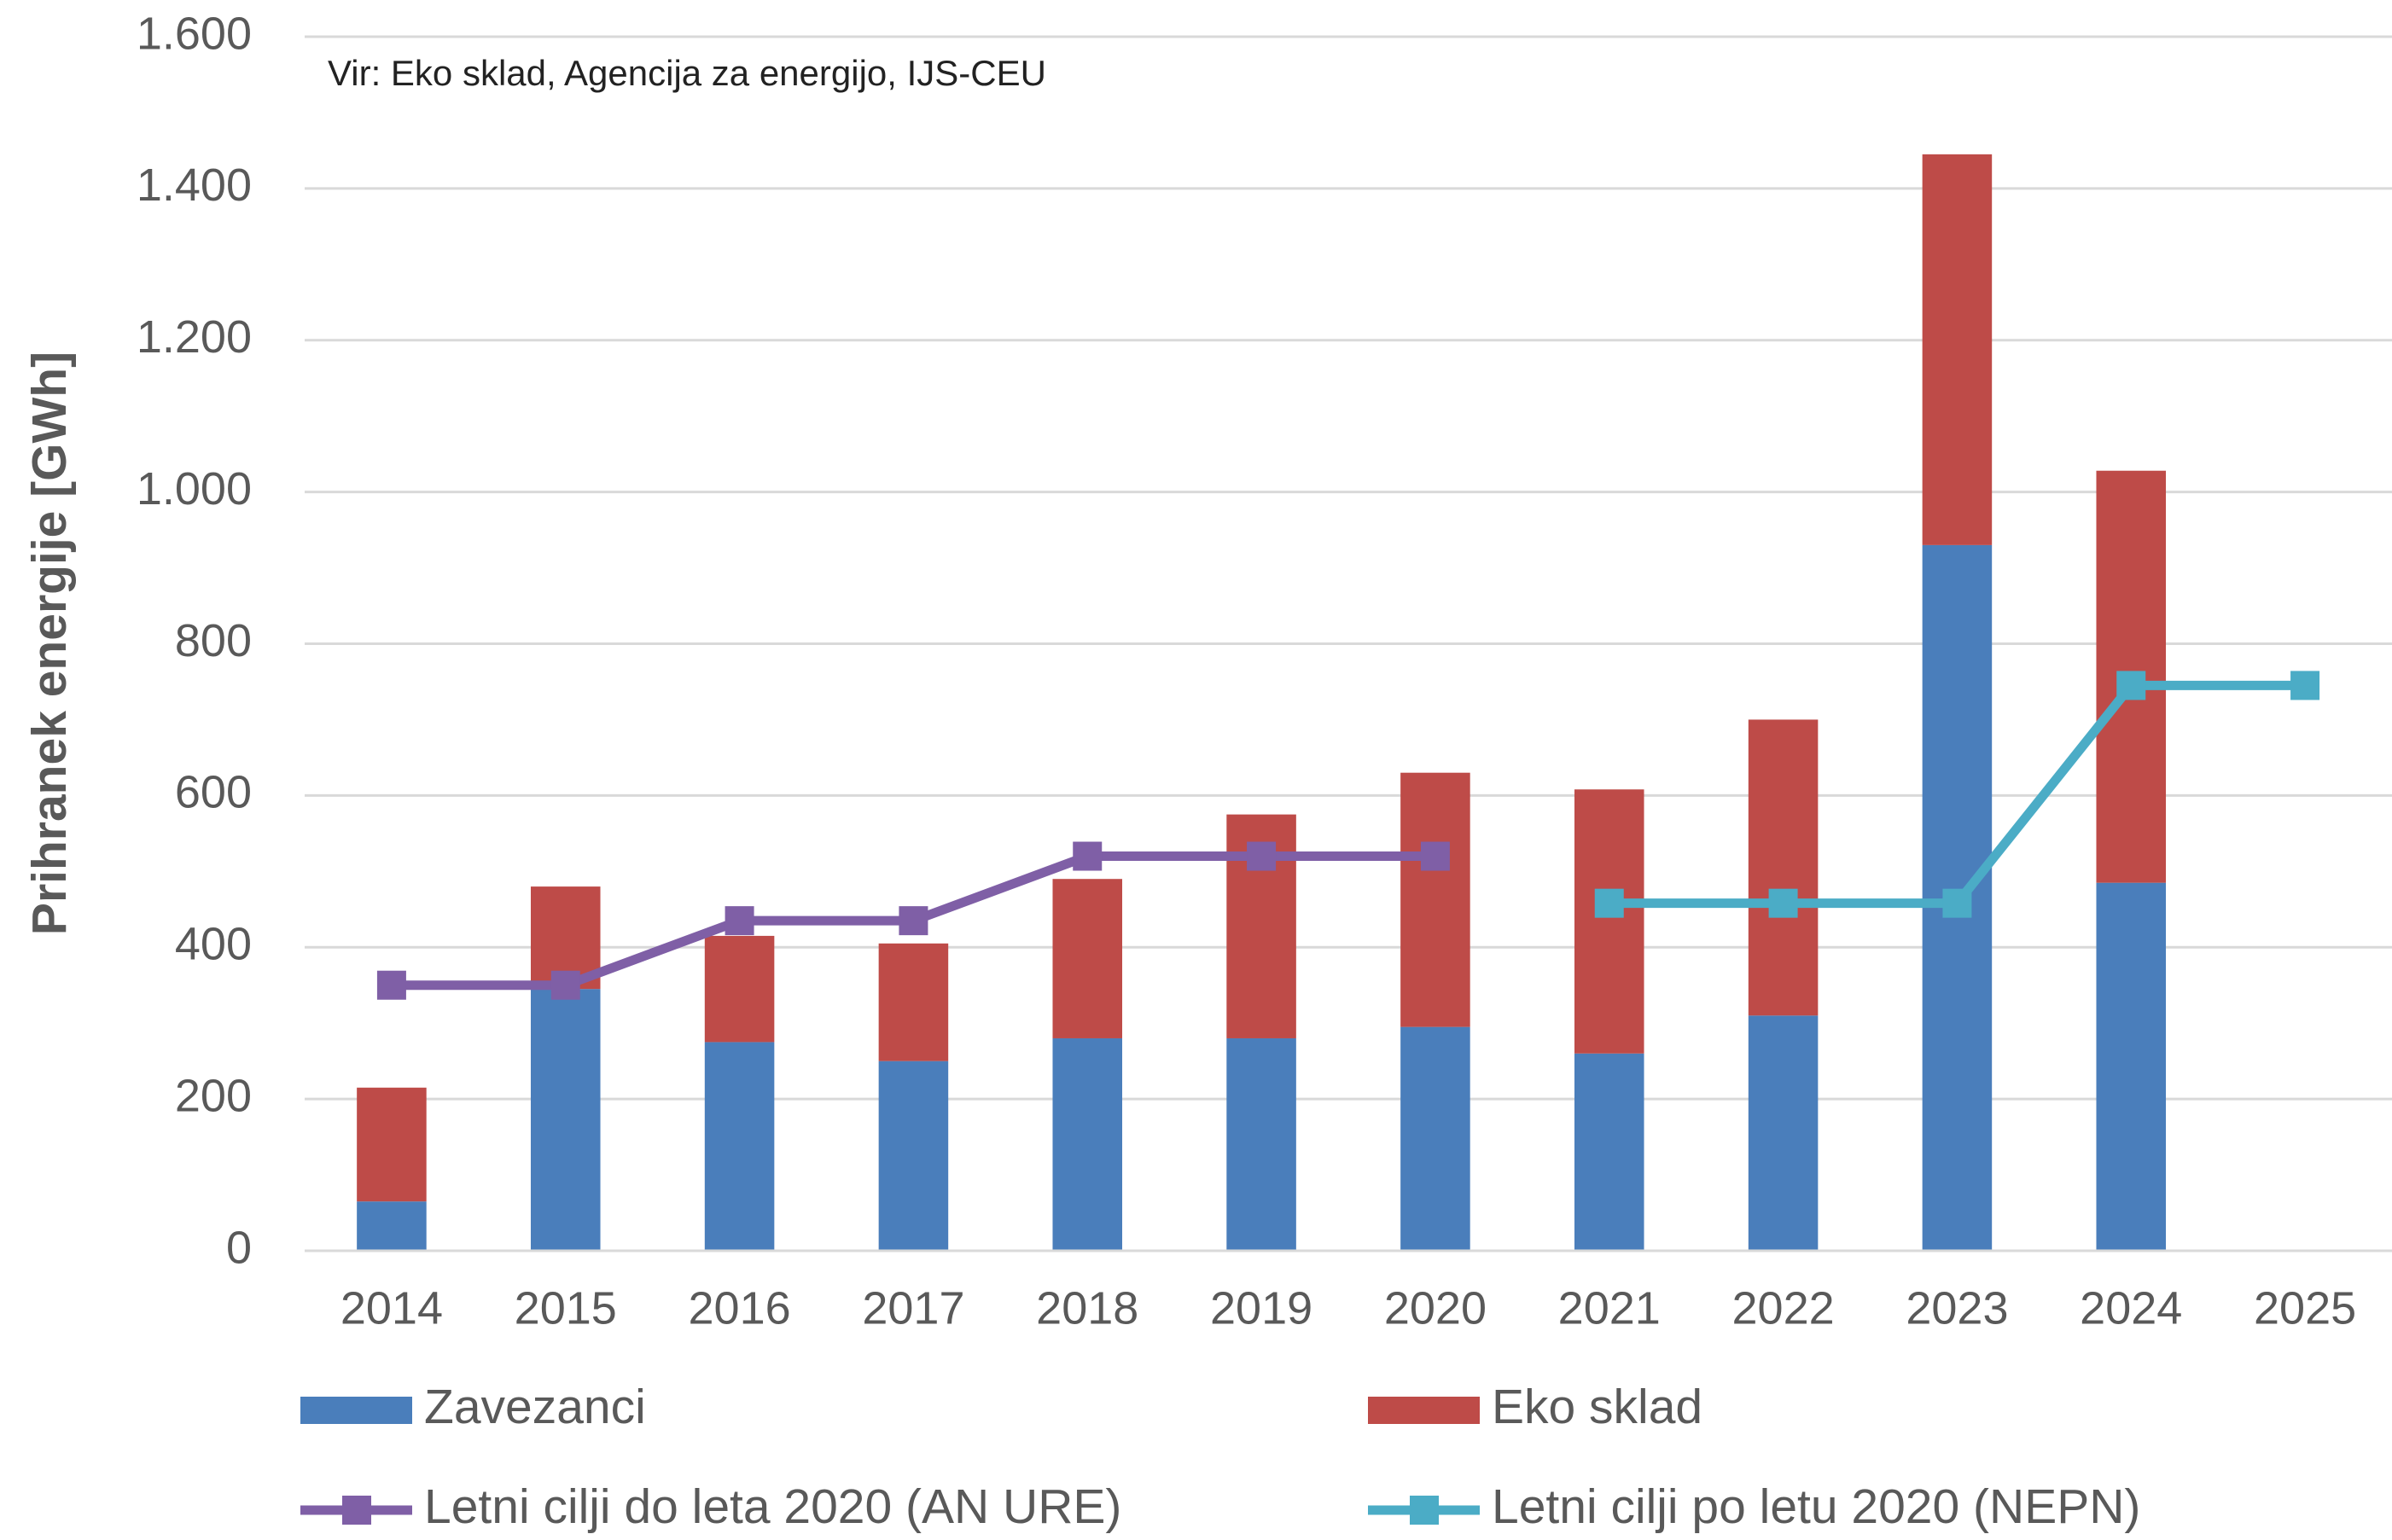 The width and height of the screenshot is (2392, 1540). Describe the element at coordinates (740, 1308) in the screenshot. I see `x-tick-label: 2016` at that location.